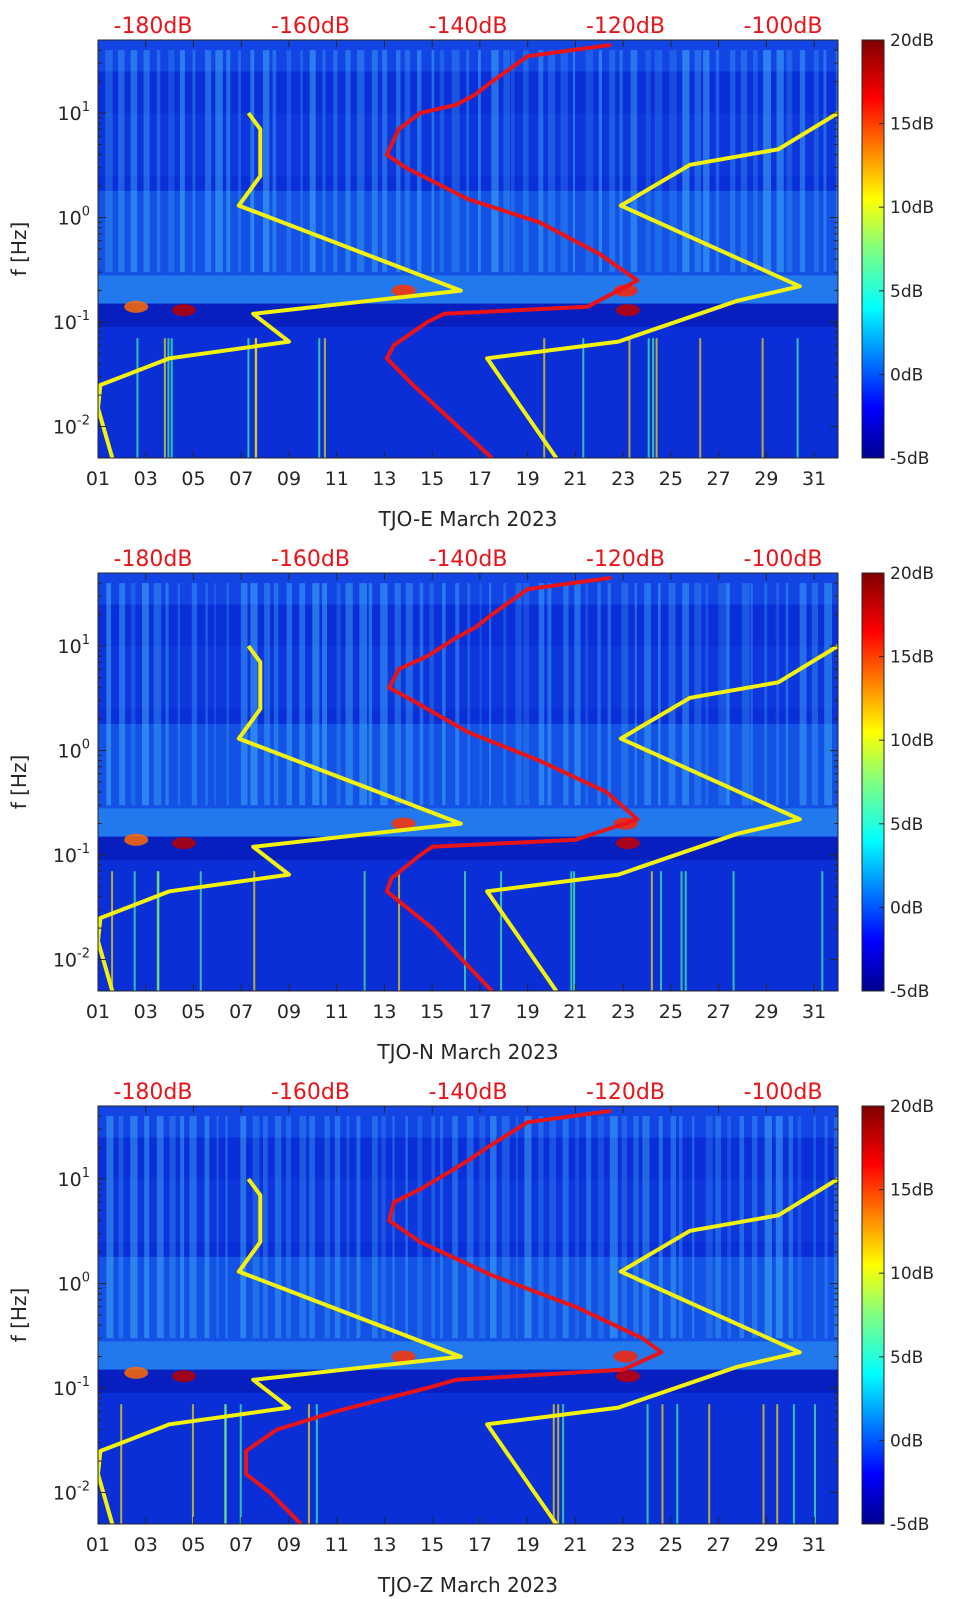 This screenshot has width=962, height=1599. I want to click on x-axis-label: TJO-E March 2023, so click(468, 519).